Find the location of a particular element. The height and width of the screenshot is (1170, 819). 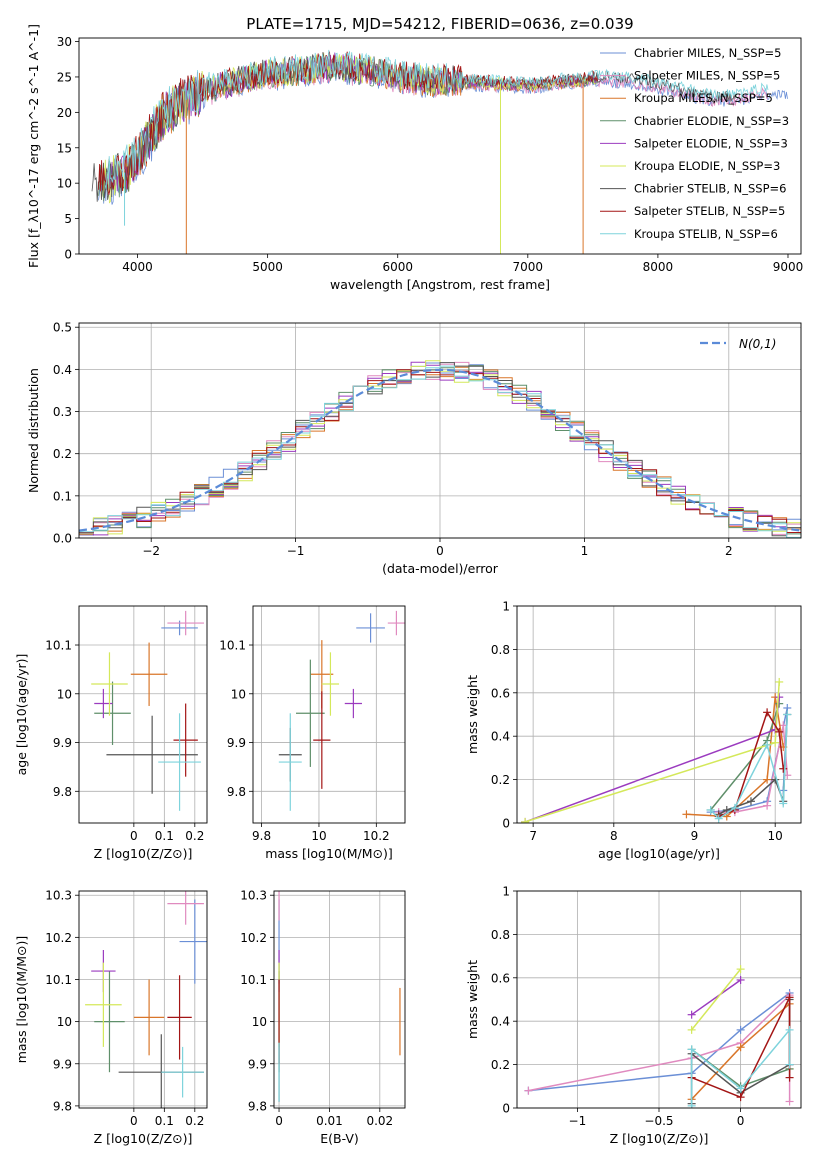

y-tick-label: 20 is located at coordinates (64, 113).